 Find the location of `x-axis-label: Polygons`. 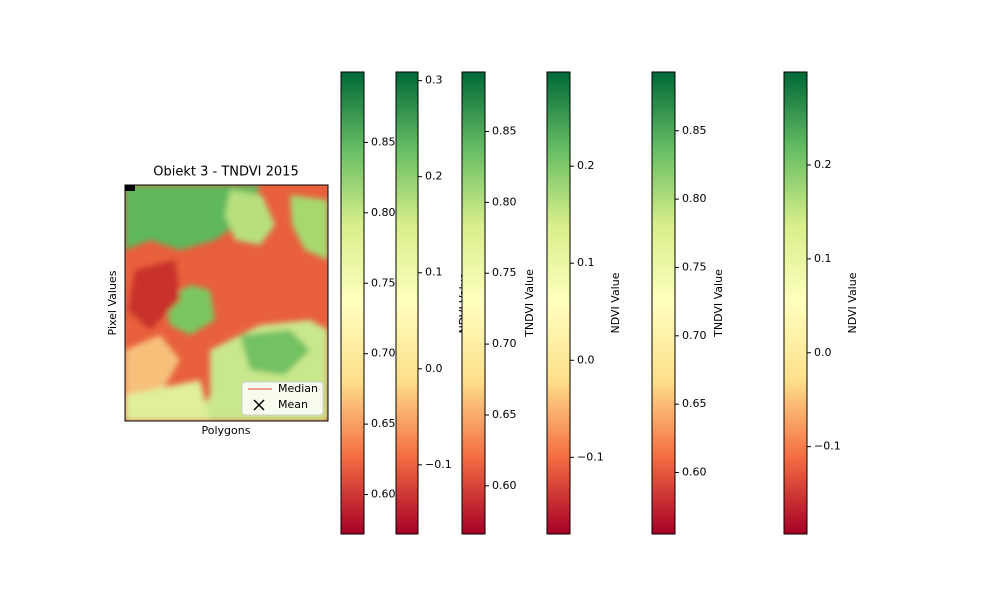

x-axis-label: Polygons is located at coordinates (226, 430).